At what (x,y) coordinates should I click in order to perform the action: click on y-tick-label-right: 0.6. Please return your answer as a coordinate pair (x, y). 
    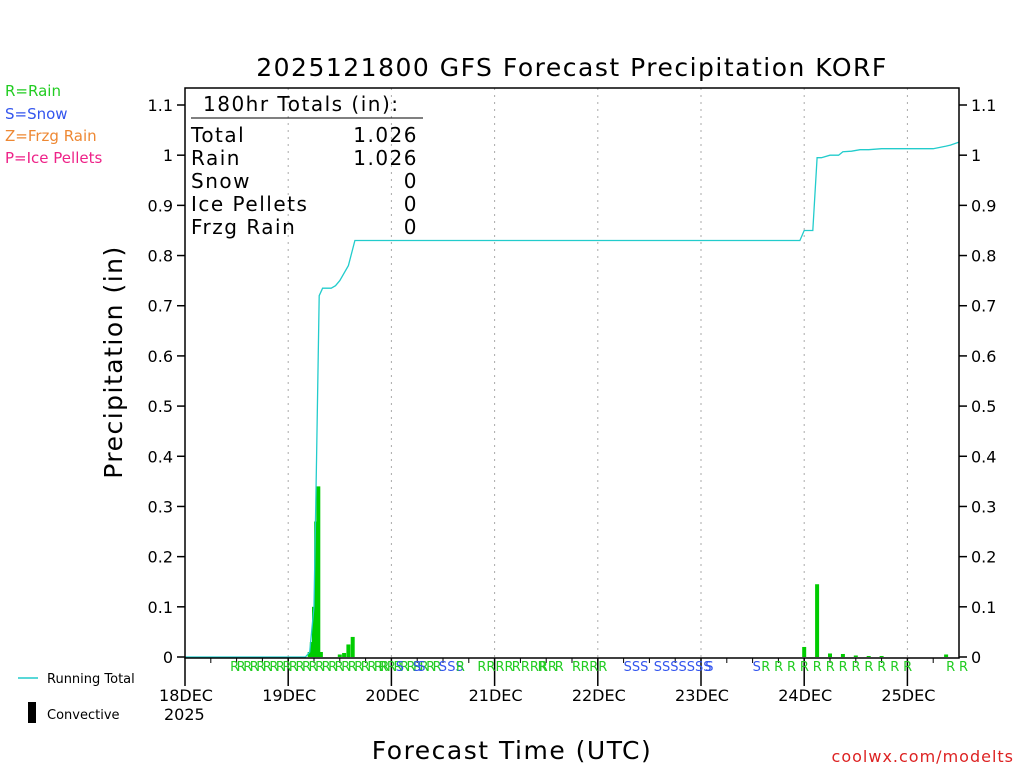
    Looking at the image, I should click on (983, 356).